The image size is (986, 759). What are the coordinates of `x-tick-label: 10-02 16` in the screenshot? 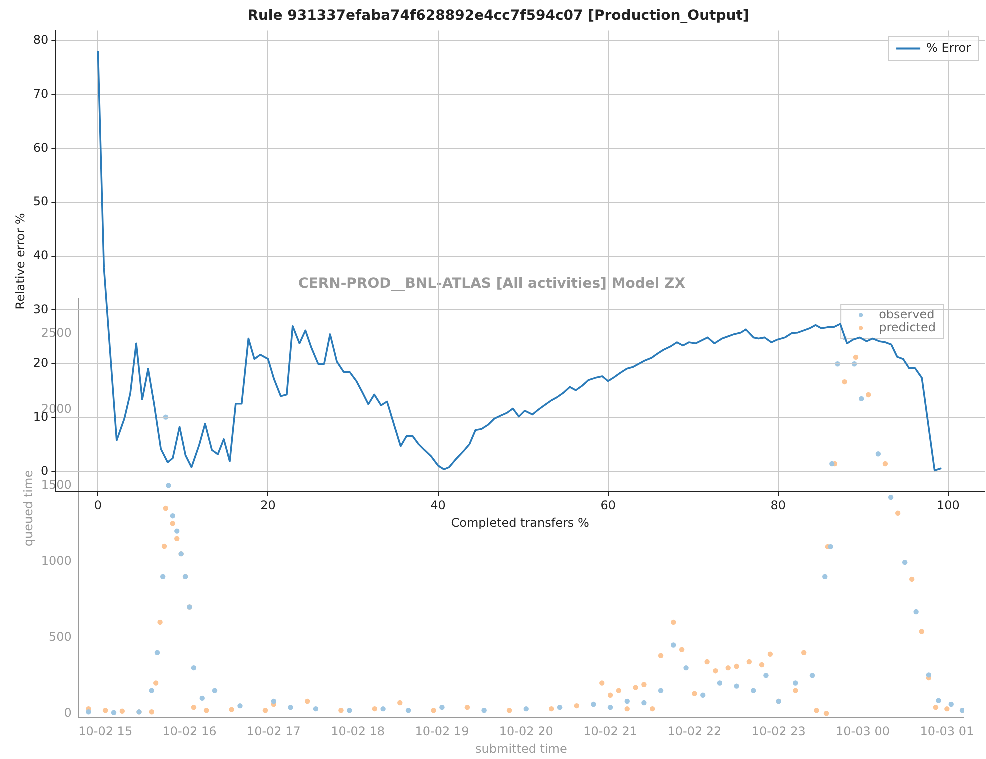 It's located at (189, 731).